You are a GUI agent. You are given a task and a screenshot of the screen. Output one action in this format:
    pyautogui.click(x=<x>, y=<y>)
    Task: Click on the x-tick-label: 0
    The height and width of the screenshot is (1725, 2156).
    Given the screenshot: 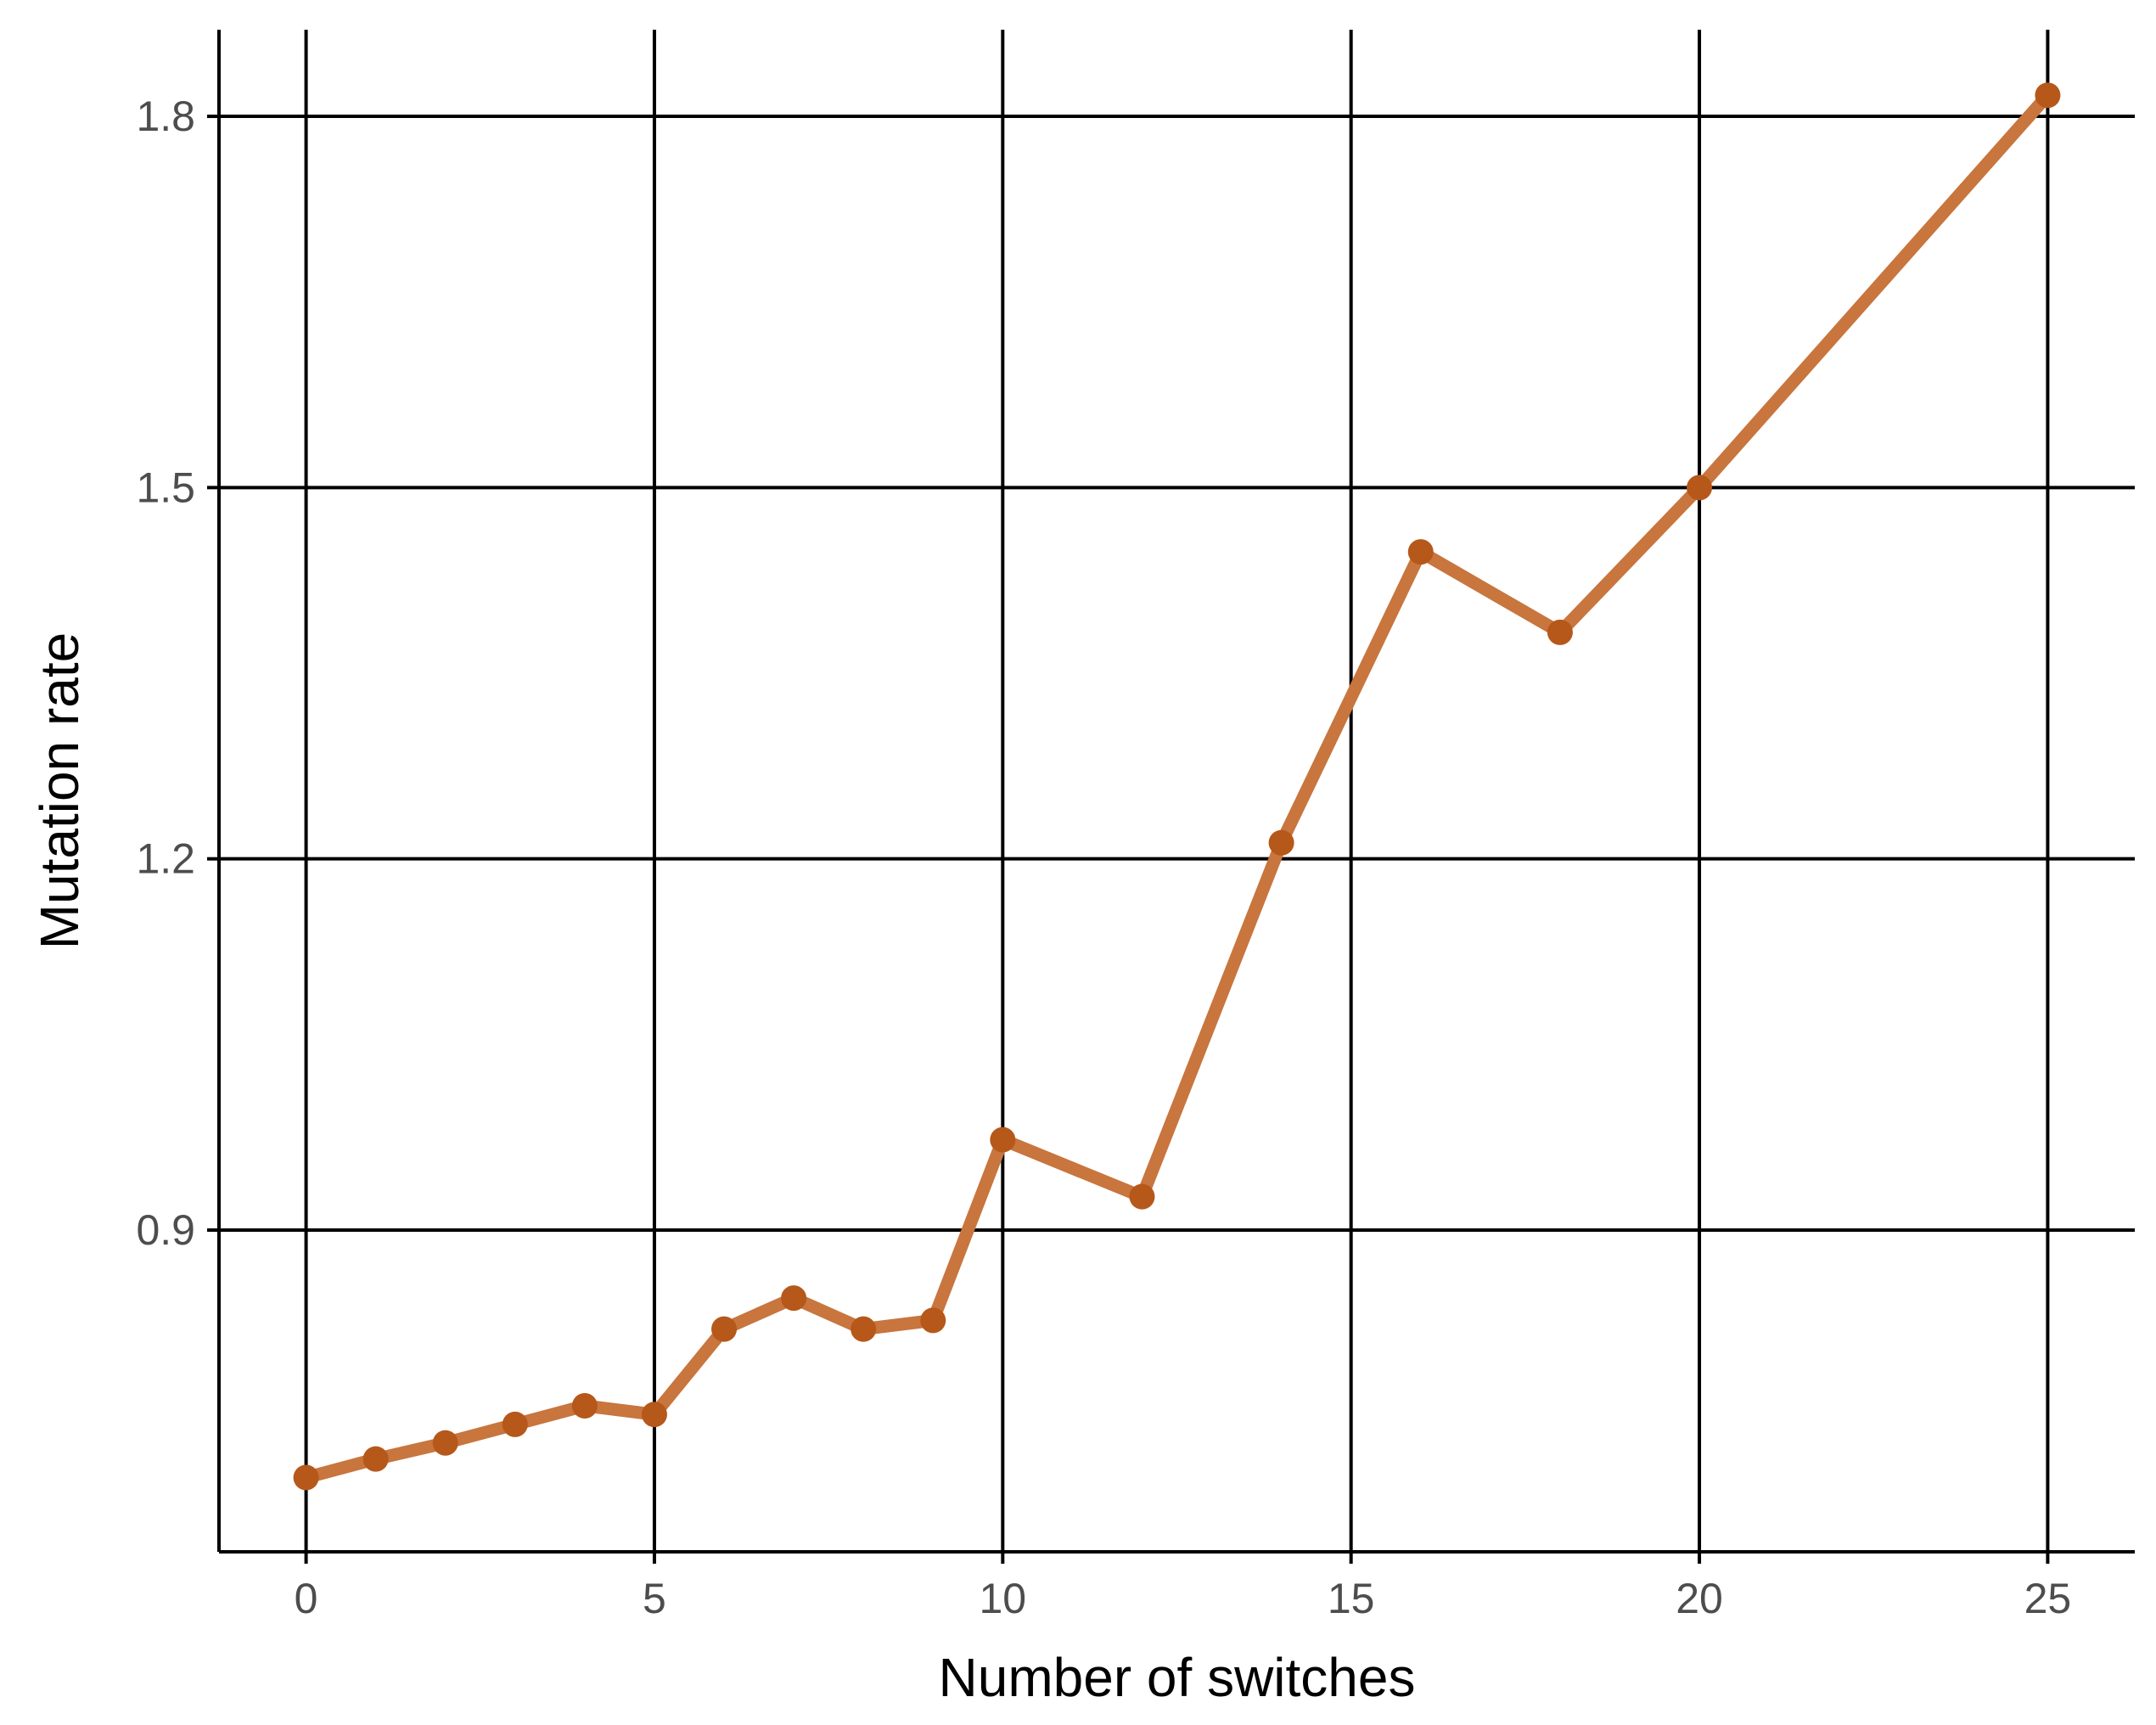 What is the action you would take?
    pyautogui.click(x=306, y=1598)
    